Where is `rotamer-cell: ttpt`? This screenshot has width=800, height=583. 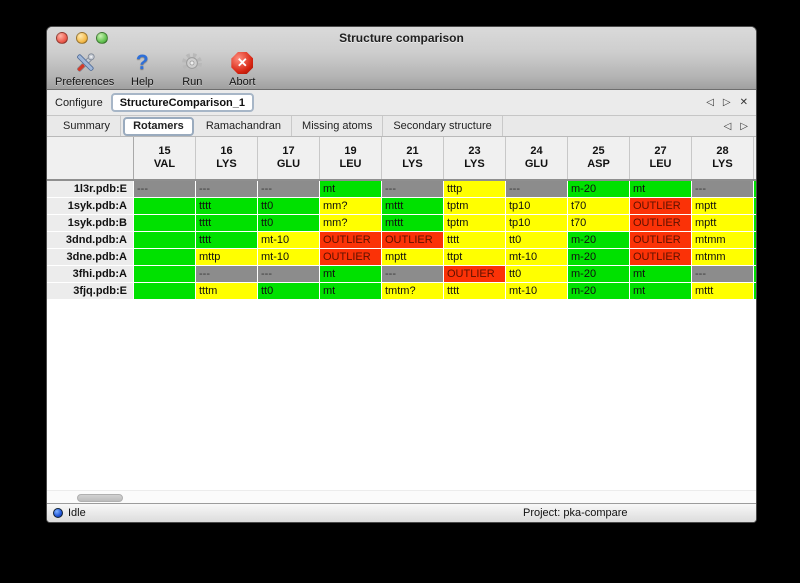
rotamer-cell: ttpt is located at coordinates (474, 257).